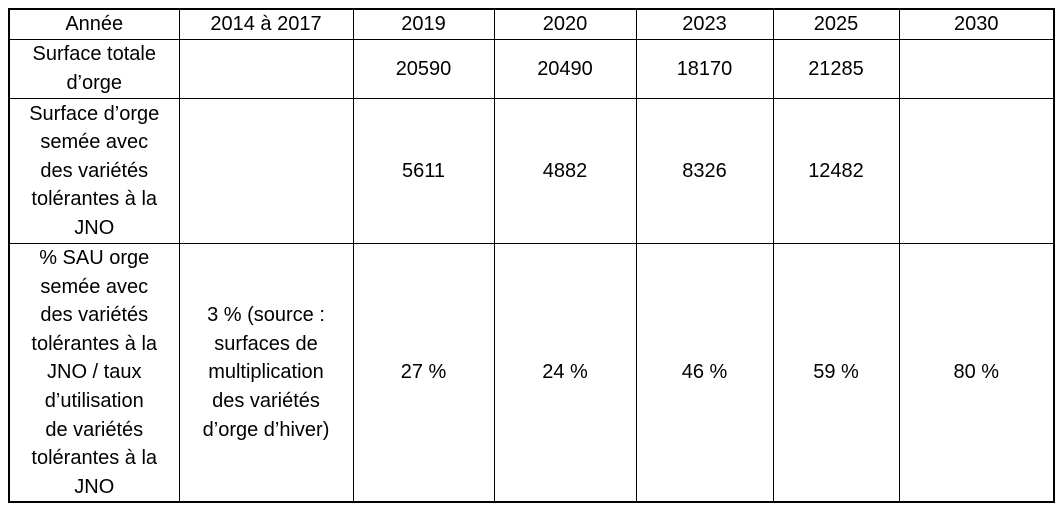 The width and height of the screenshot is (1062, 517). What do you see at coordinates (976, 373) in the screenshot?
I see `cell-pct-sau-2030: 80 %` at bounding box center [976, 373].